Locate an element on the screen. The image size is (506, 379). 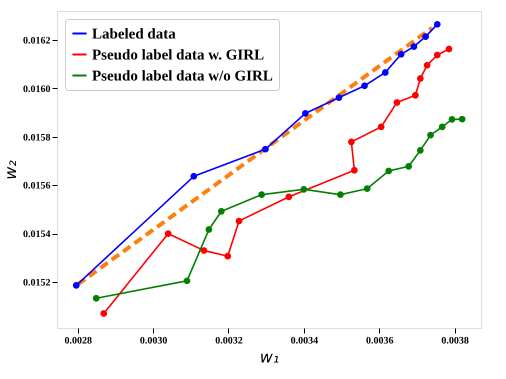
x-axis-title: w₁ is located at coordinates (270, 357).